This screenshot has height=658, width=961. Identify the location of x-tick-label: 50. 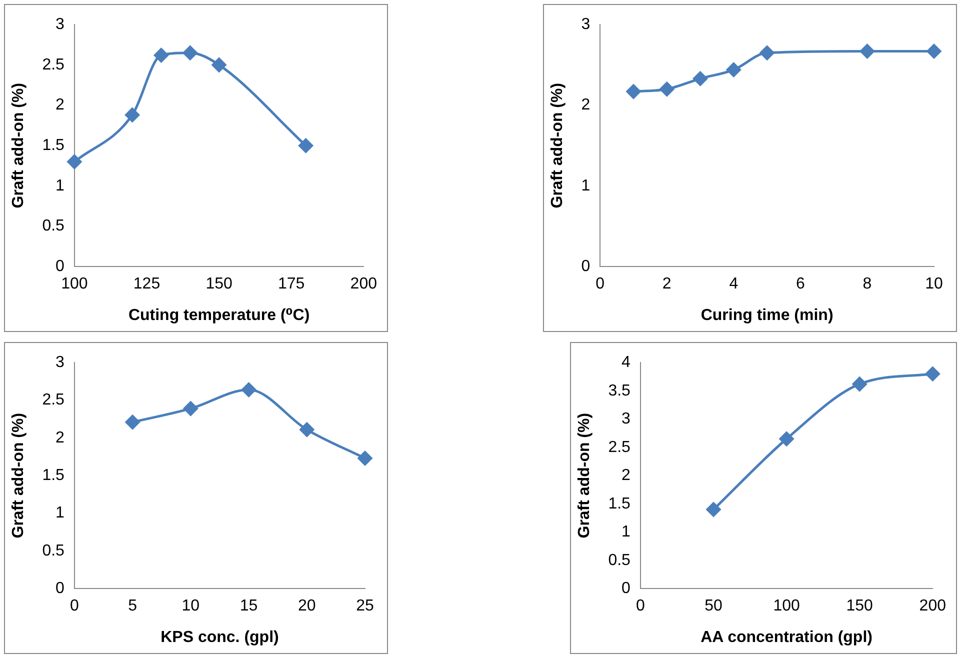
(713, 606).